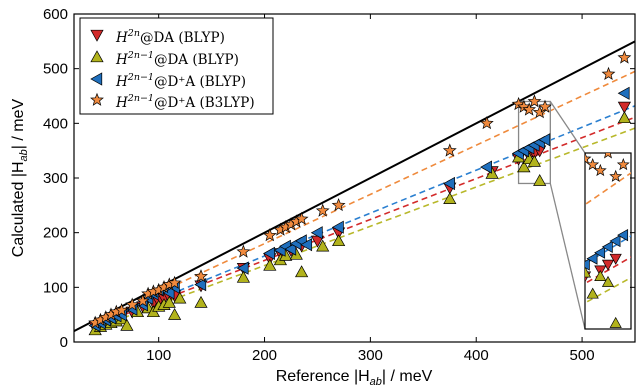 The image size is (642, 387). Describe the element at coordinates (185, 102) in the screenshot. I see `legend-entry-4: H2n−1@D⁺A (B3LYP)` at that location.